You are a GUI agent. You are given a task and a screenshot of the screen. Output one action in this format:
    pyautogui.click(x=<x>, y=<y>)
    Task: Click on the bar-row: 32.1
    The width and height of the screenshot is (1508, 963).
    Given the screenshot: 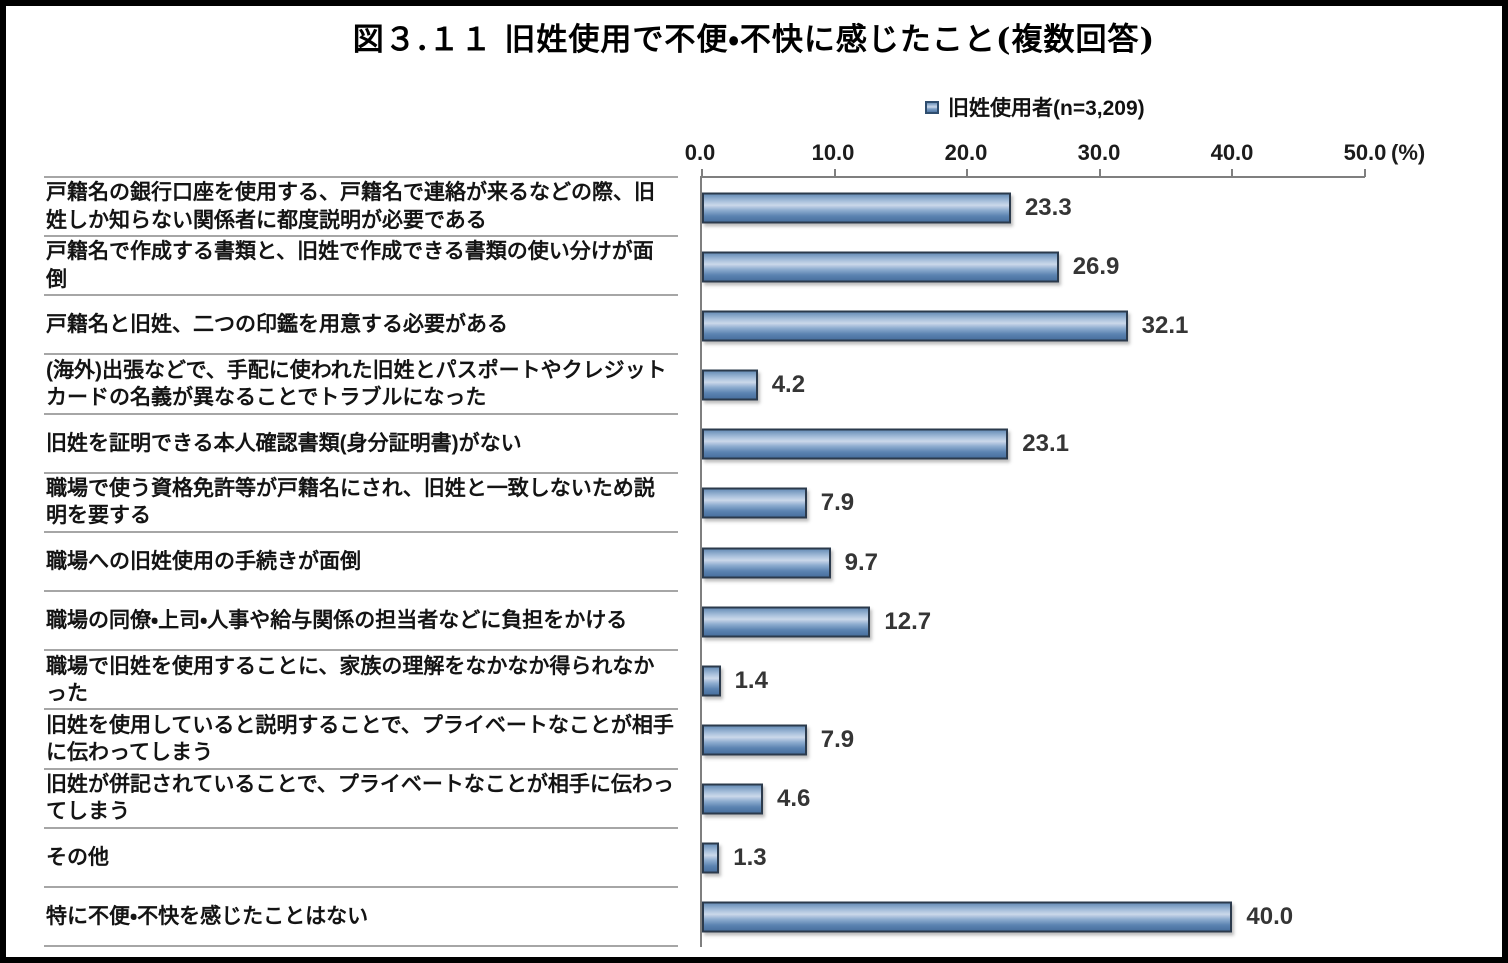 What is the action you would take?
    pyautogui.click(x=1033, y=325)
    